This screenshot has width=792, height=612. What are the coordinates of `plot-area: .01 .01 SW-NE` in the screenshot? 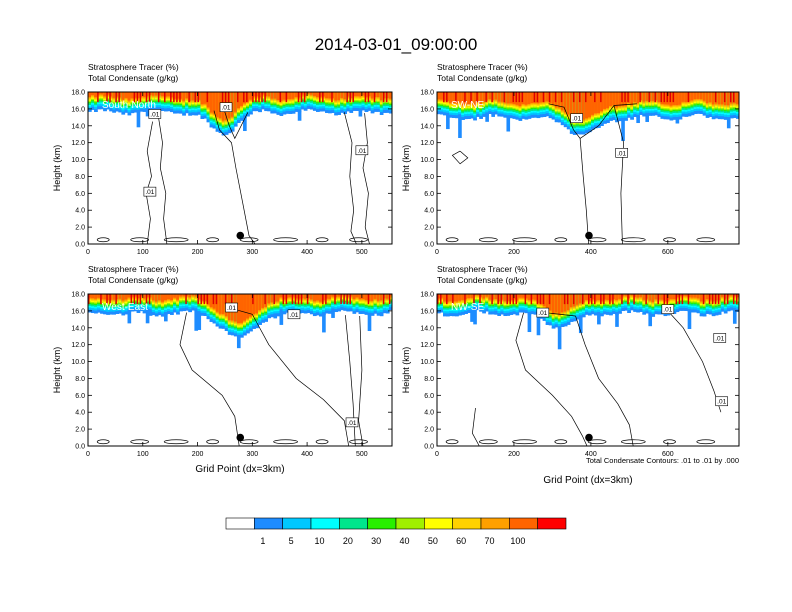 It's located at (588, 168).